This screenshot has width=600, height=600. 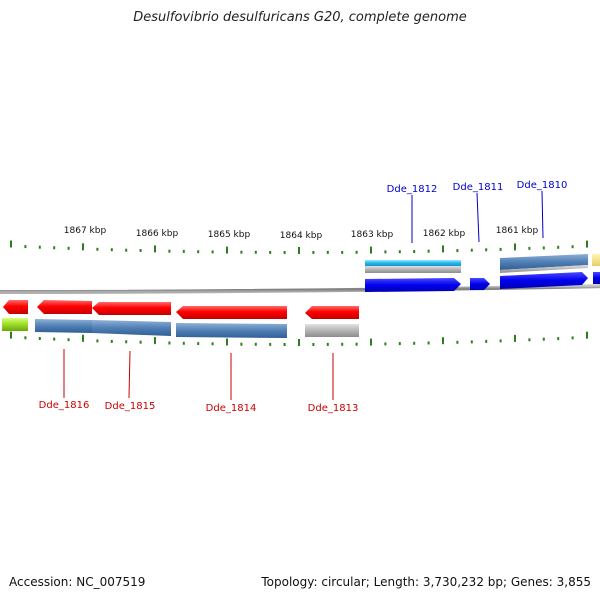 I want to click on gene-label-dde-1816: Dde_1816, so click(x=64, y=405).